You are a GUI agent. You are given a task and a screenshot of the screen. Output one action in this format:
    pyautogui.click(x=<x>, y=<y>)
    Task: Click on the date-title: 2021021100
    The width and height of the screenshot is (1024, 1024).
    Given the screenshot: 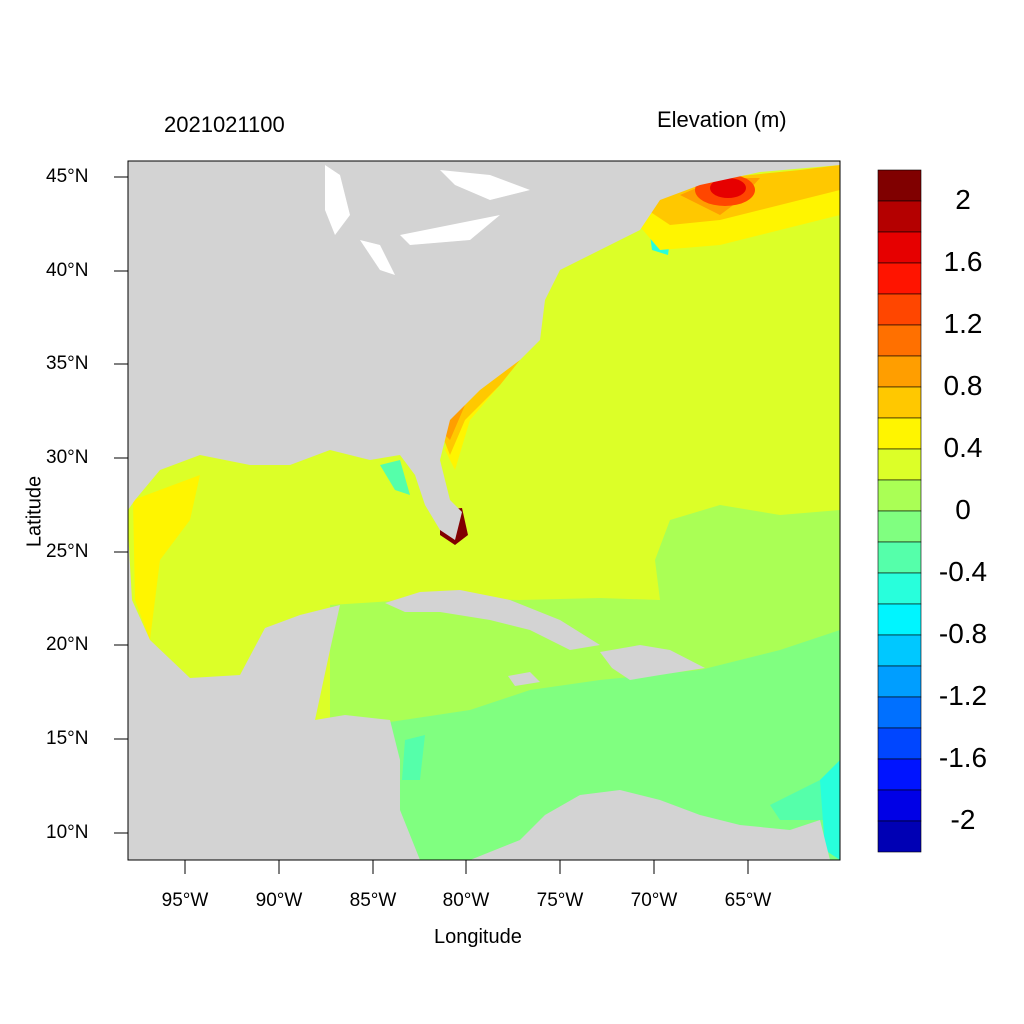 What is the action you would take?
    pyautogui.click(x=224, y=124)
    